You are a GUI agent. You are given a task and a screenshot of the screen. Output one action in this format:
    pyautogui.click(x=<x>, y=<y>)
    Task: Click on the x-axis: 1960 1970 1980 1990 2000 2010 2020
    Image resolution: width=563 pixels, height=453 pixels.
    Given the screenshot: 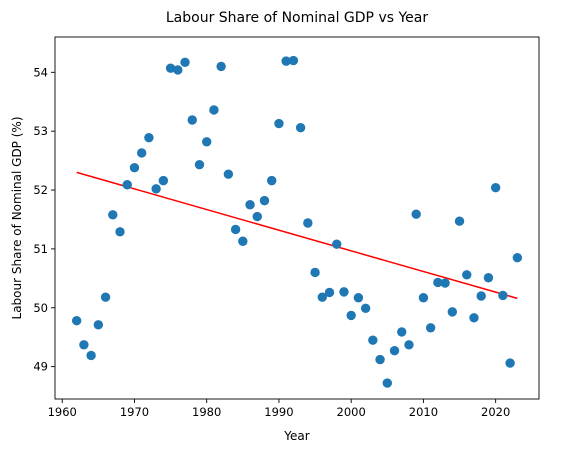 What is the action you would take?
    pyautogui.click(x=279, y=409)
    